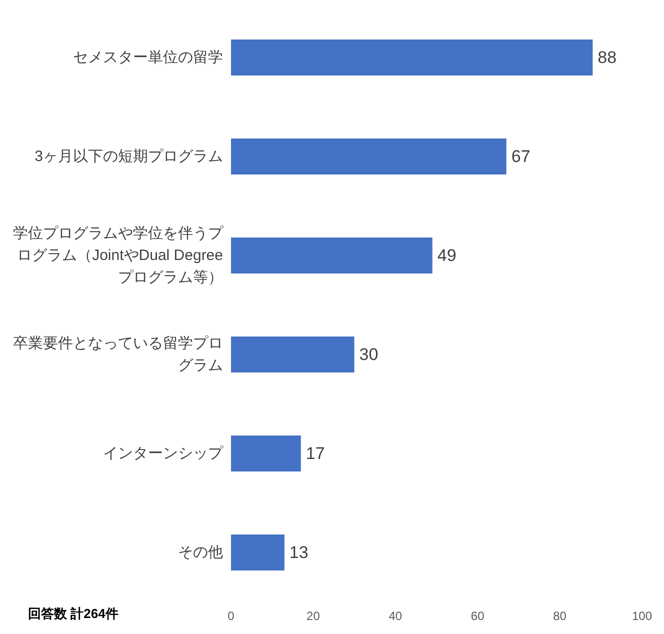  Describe the element at coordinates (368, 354) in the screenshot. I see `data-label: 30` at that location.